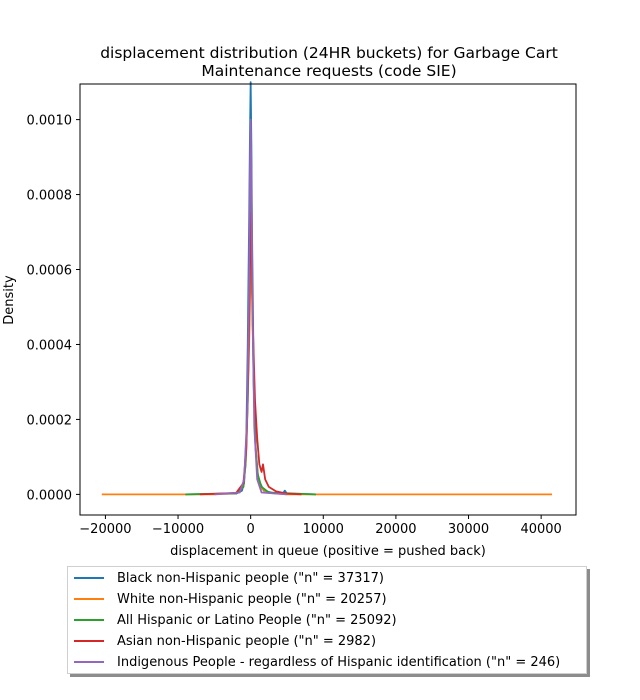 The width and height of the screenshot is (640, 700). Describe the element at coordinates (540, 529) in the screenshot. I see `x-tick-label: 40000` at that location.